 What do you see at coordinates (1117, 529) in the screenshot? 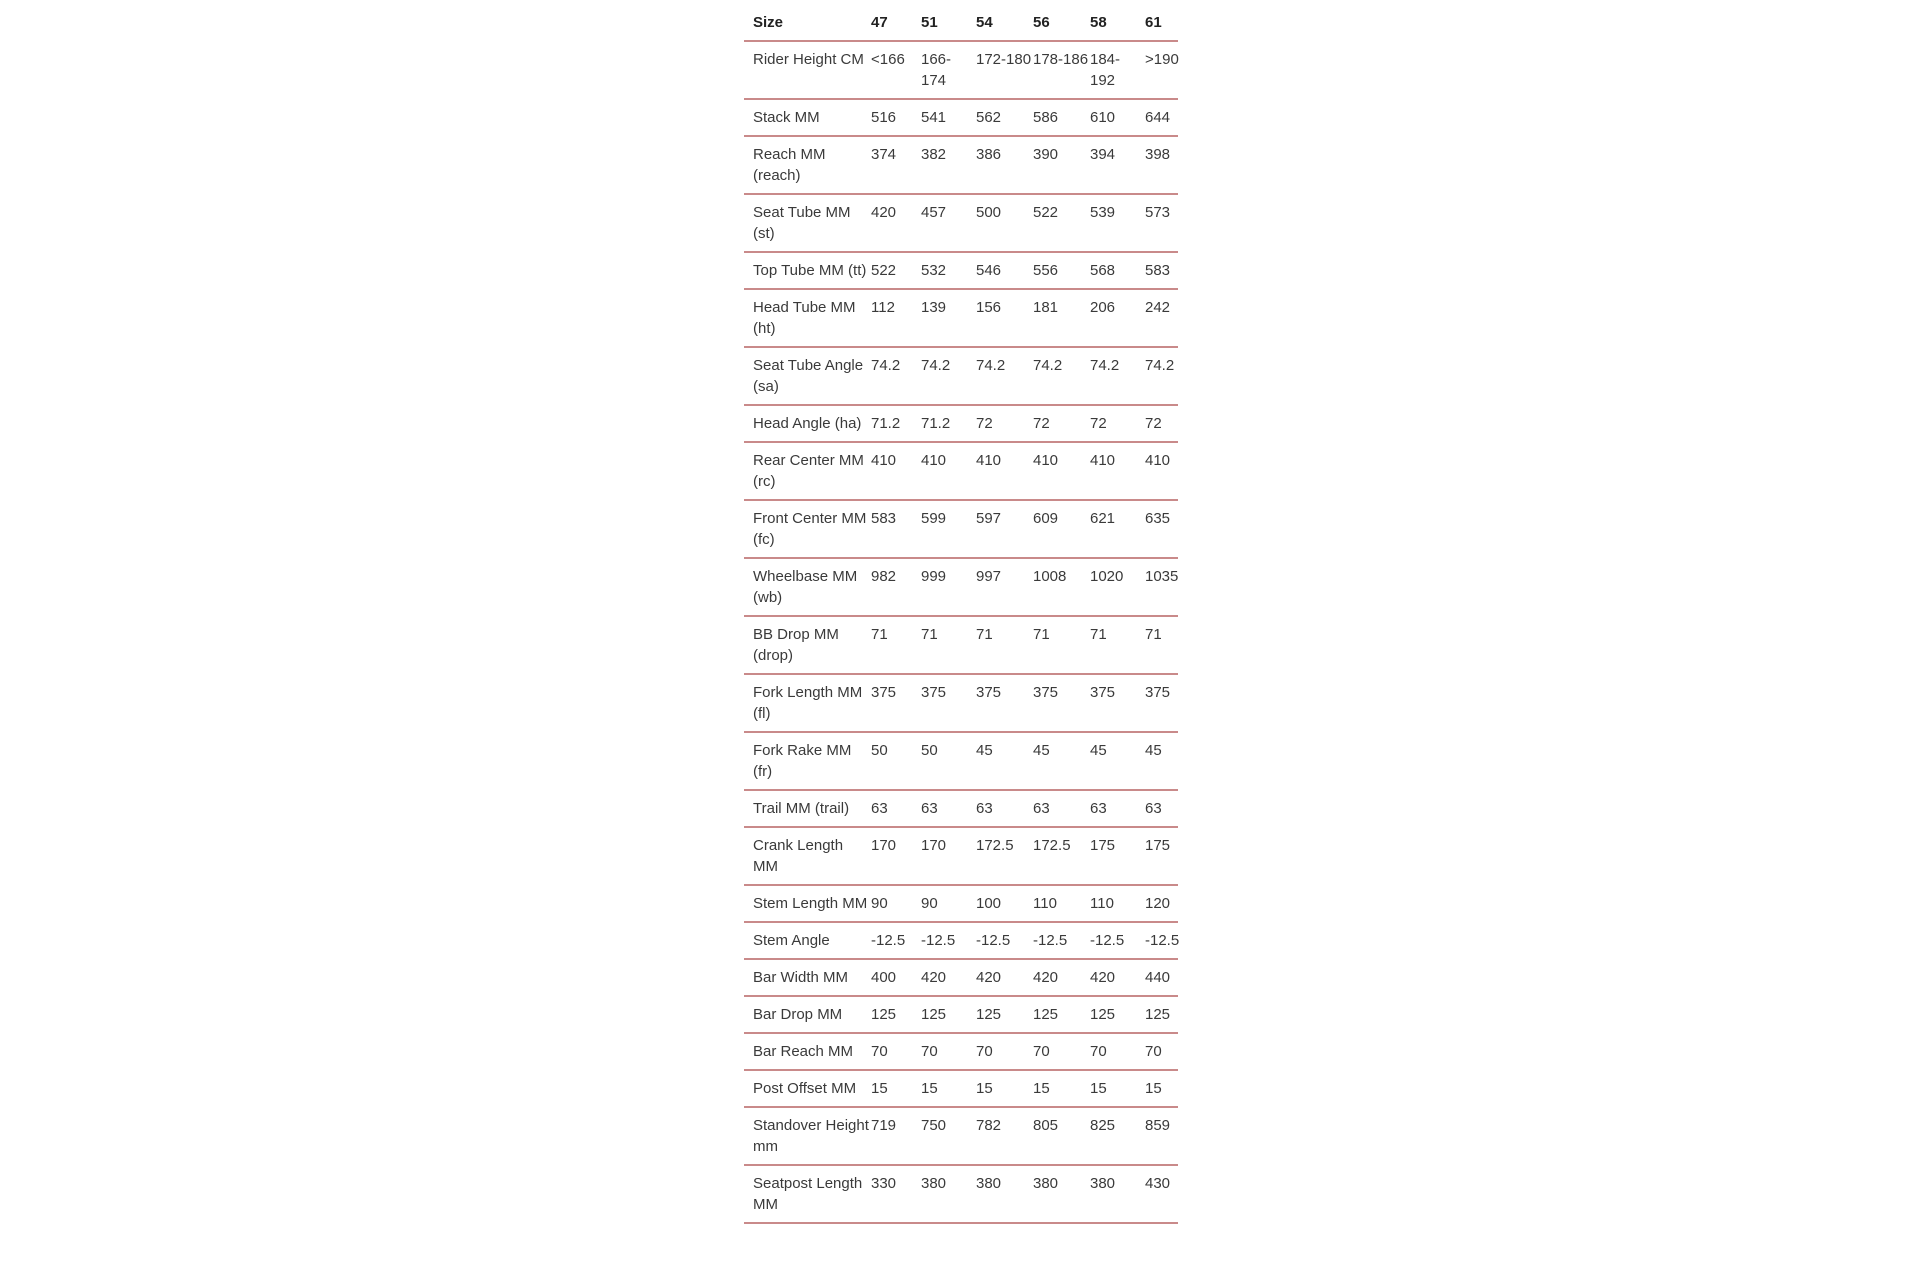
I see `table-cell: 621` at bounding box center [1117, 529].